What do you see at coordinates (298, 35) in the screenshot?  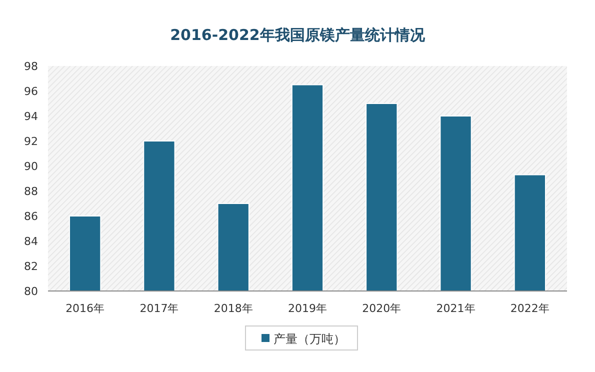 I see `chart-title: 2016-2022年我国原镁产量统计情况` at bounding box center [298, 35].